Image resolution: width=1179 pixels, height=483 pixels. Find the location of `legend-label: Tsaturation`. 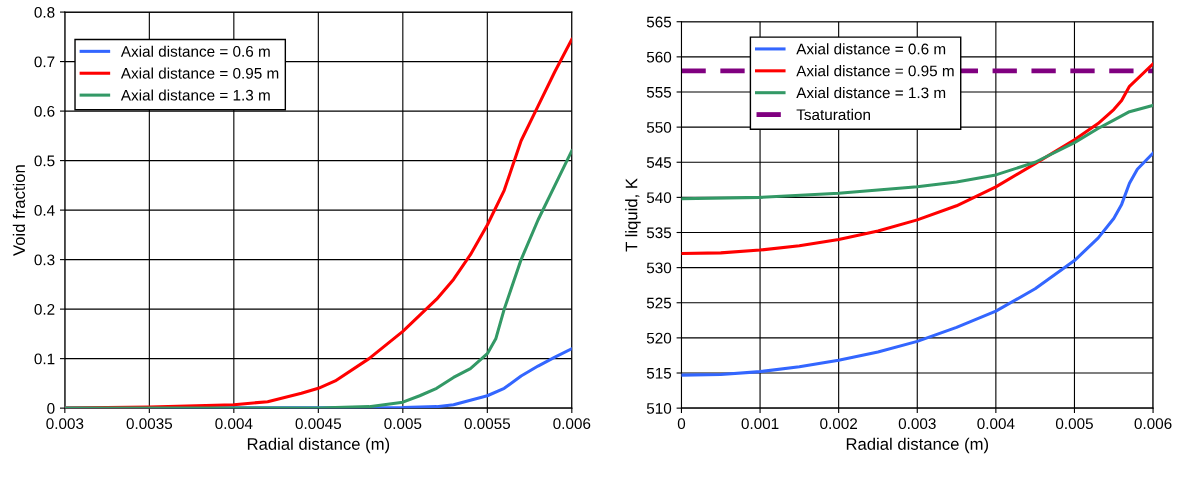

legend-label: Tsaturation is located at coordinates (833, 114).